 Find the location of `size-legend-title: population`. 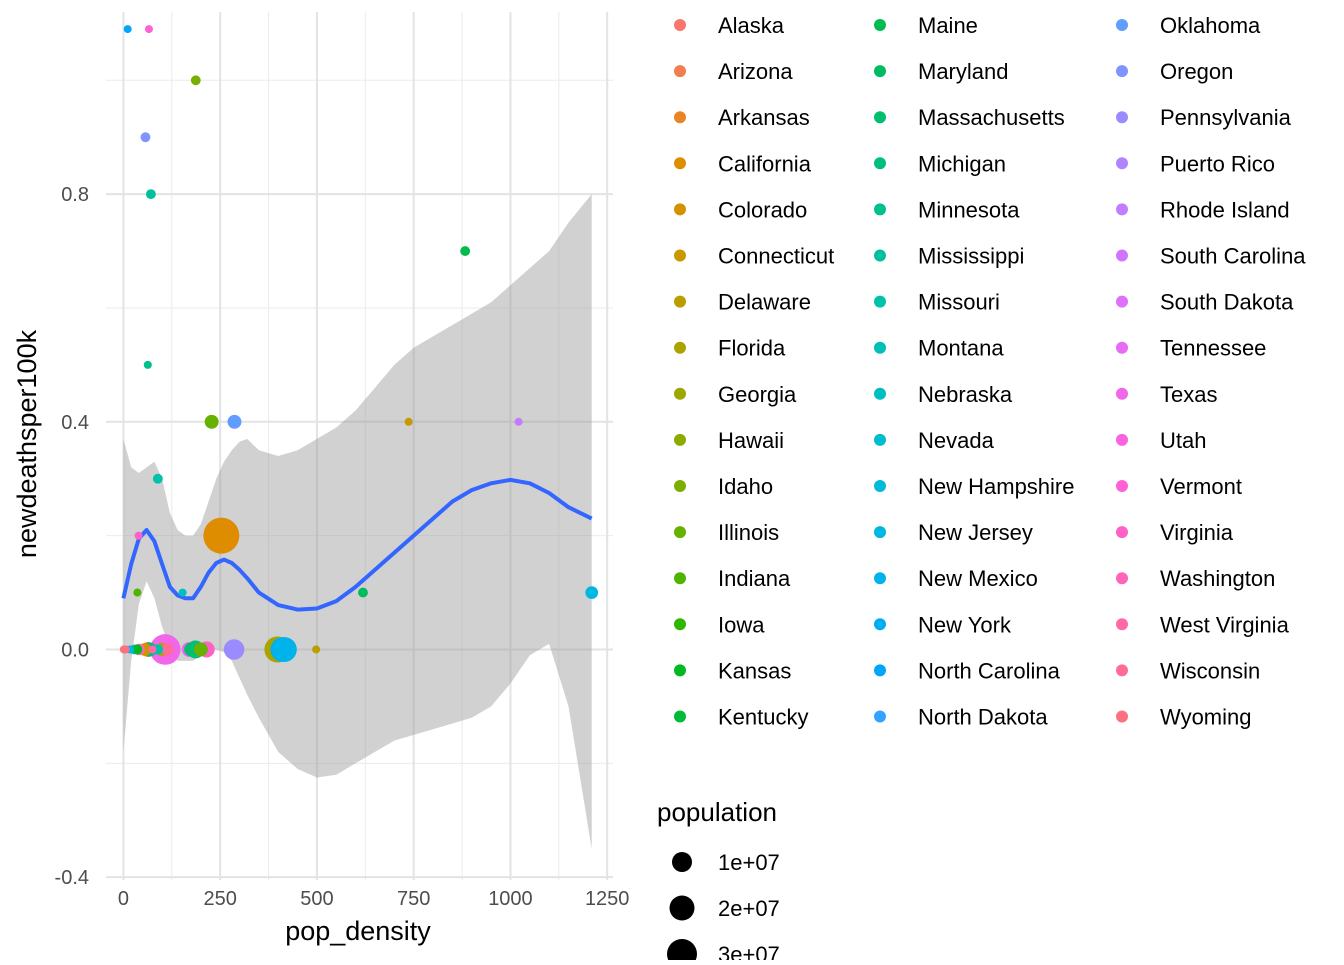

size-legend-title: population is located at coordinates (717, 812).